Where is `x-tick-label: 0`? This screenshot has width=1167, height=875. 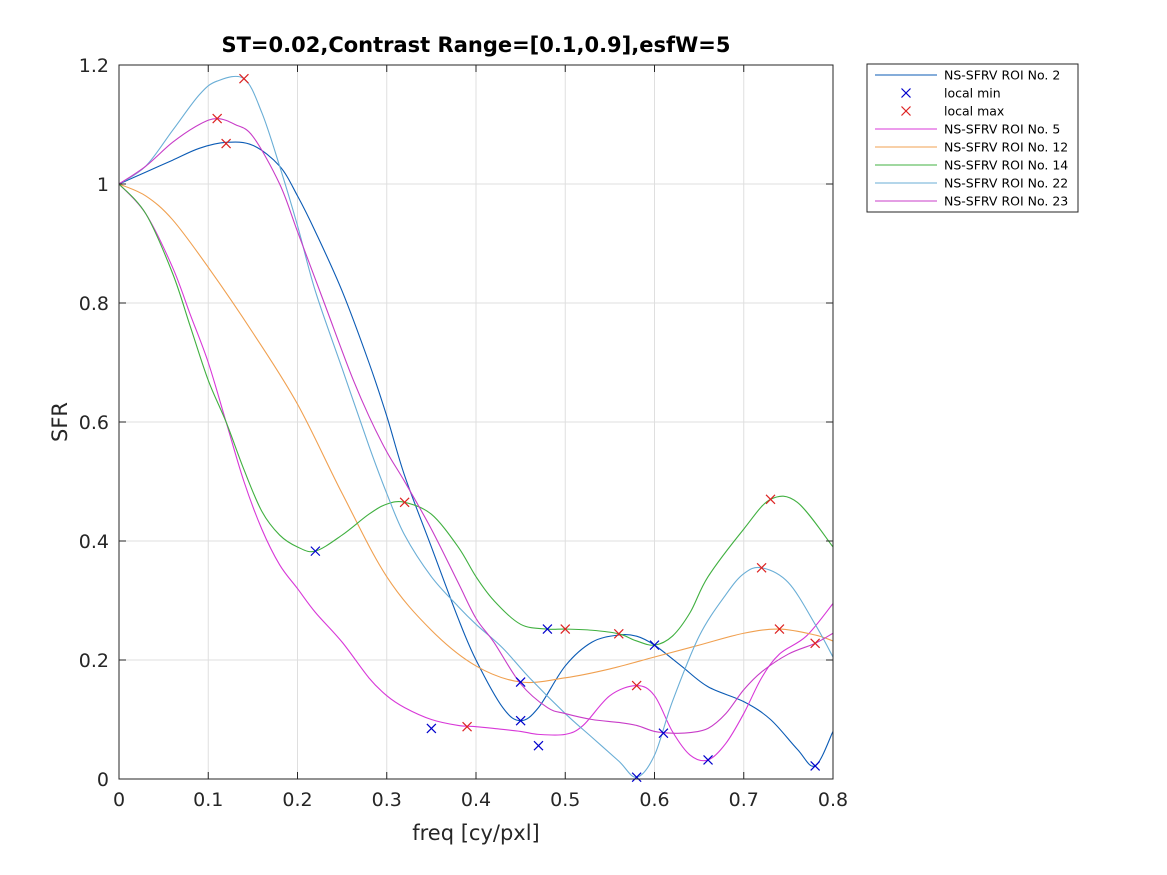 x-tick-label: 0 is located at coordinates (119, 800).